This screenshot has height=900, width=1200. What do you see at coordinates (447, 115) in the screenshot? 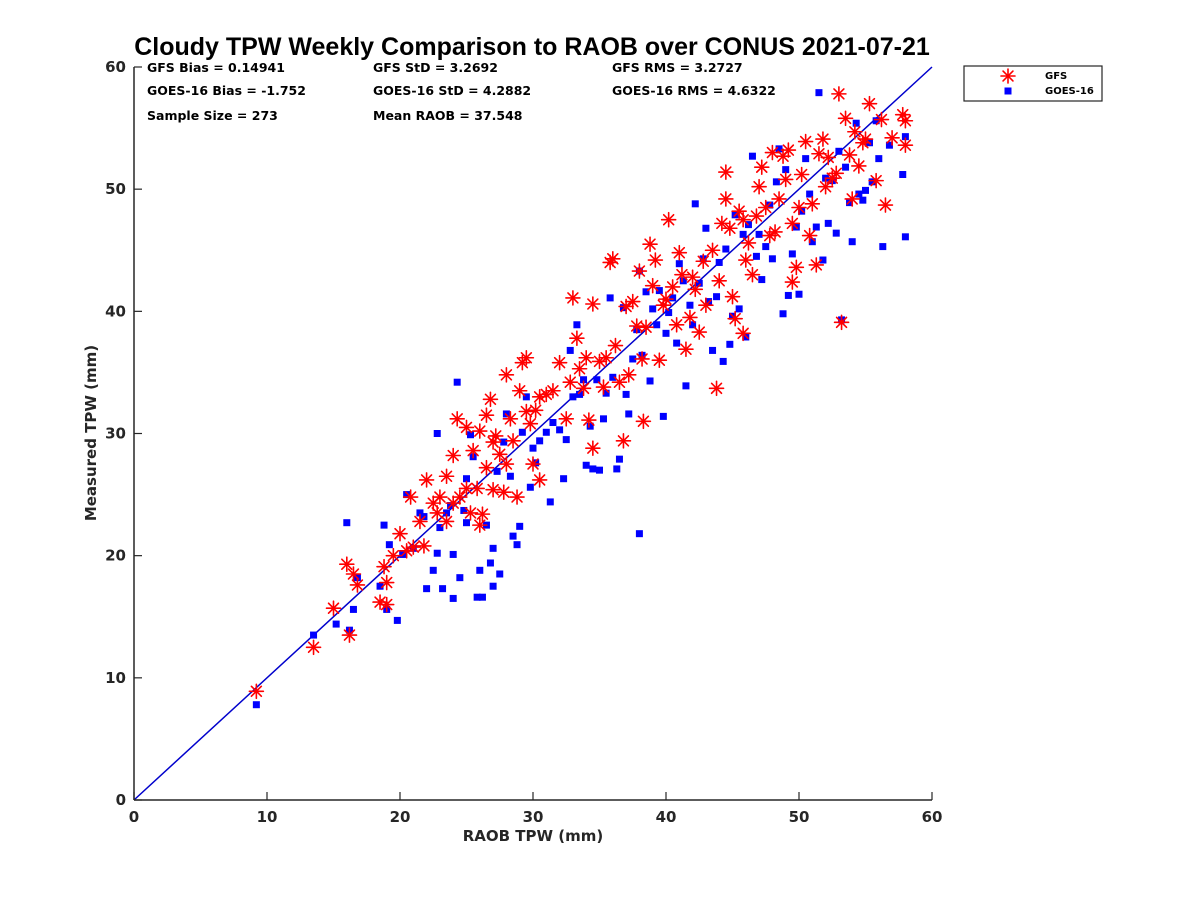
I see `stat-mean-raob: Mean RAOB = 37.548` at bounding box center [447, 115].